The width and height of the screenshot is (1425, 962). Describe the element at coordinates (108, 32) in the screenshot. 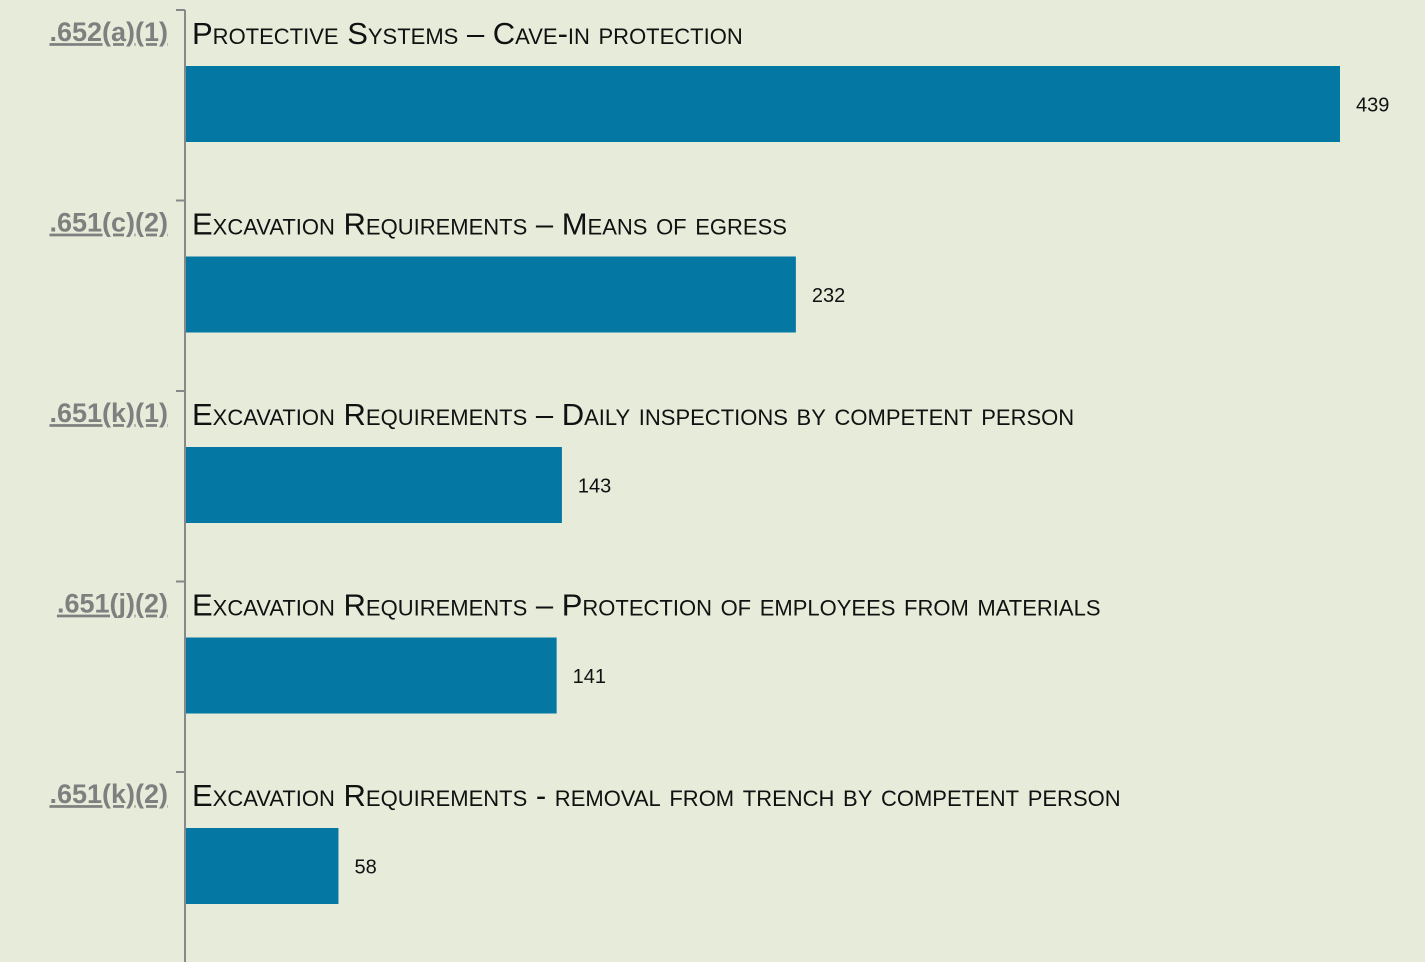

I see `category-label: .652(a)(1)` at that location.